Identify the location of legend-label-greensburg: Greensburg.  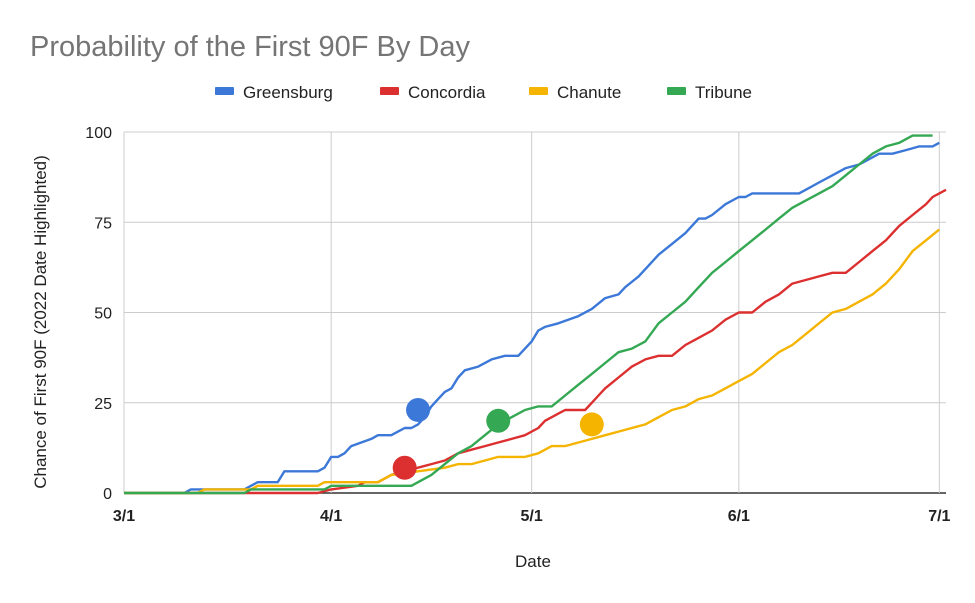
(288, 92).